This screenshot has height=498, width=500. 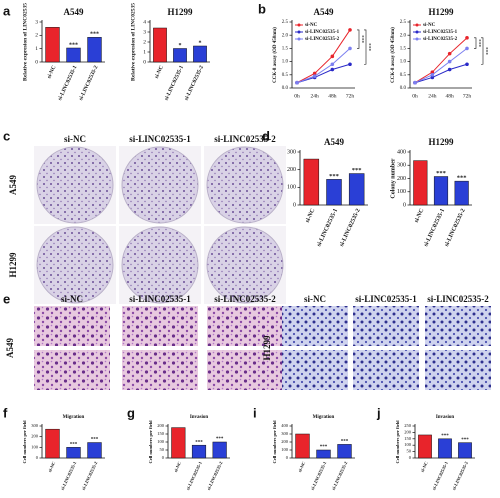 I want to click on chart-title: Migration, so click(x=324, y=417).